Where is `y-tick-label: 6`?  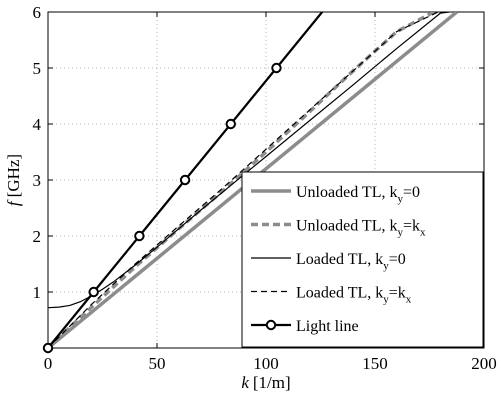
y-tick-label: 6 is located at coordinates (37, 12).